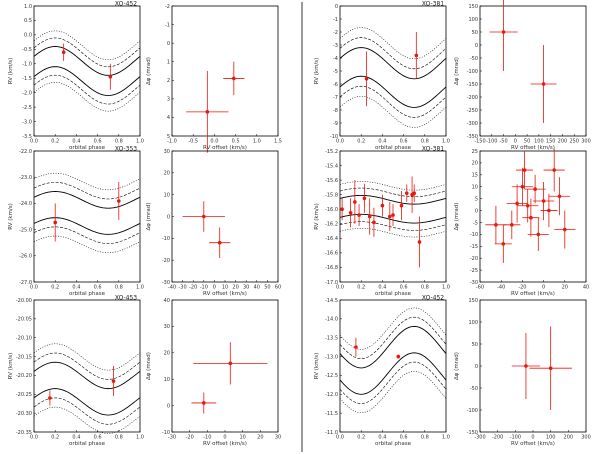 This screenshot has width=600, height=454. What do you see at coordinates (331, 301) in the screenshot?
I see `y-tick-label: -14.5` at bounding box center [331, 301].